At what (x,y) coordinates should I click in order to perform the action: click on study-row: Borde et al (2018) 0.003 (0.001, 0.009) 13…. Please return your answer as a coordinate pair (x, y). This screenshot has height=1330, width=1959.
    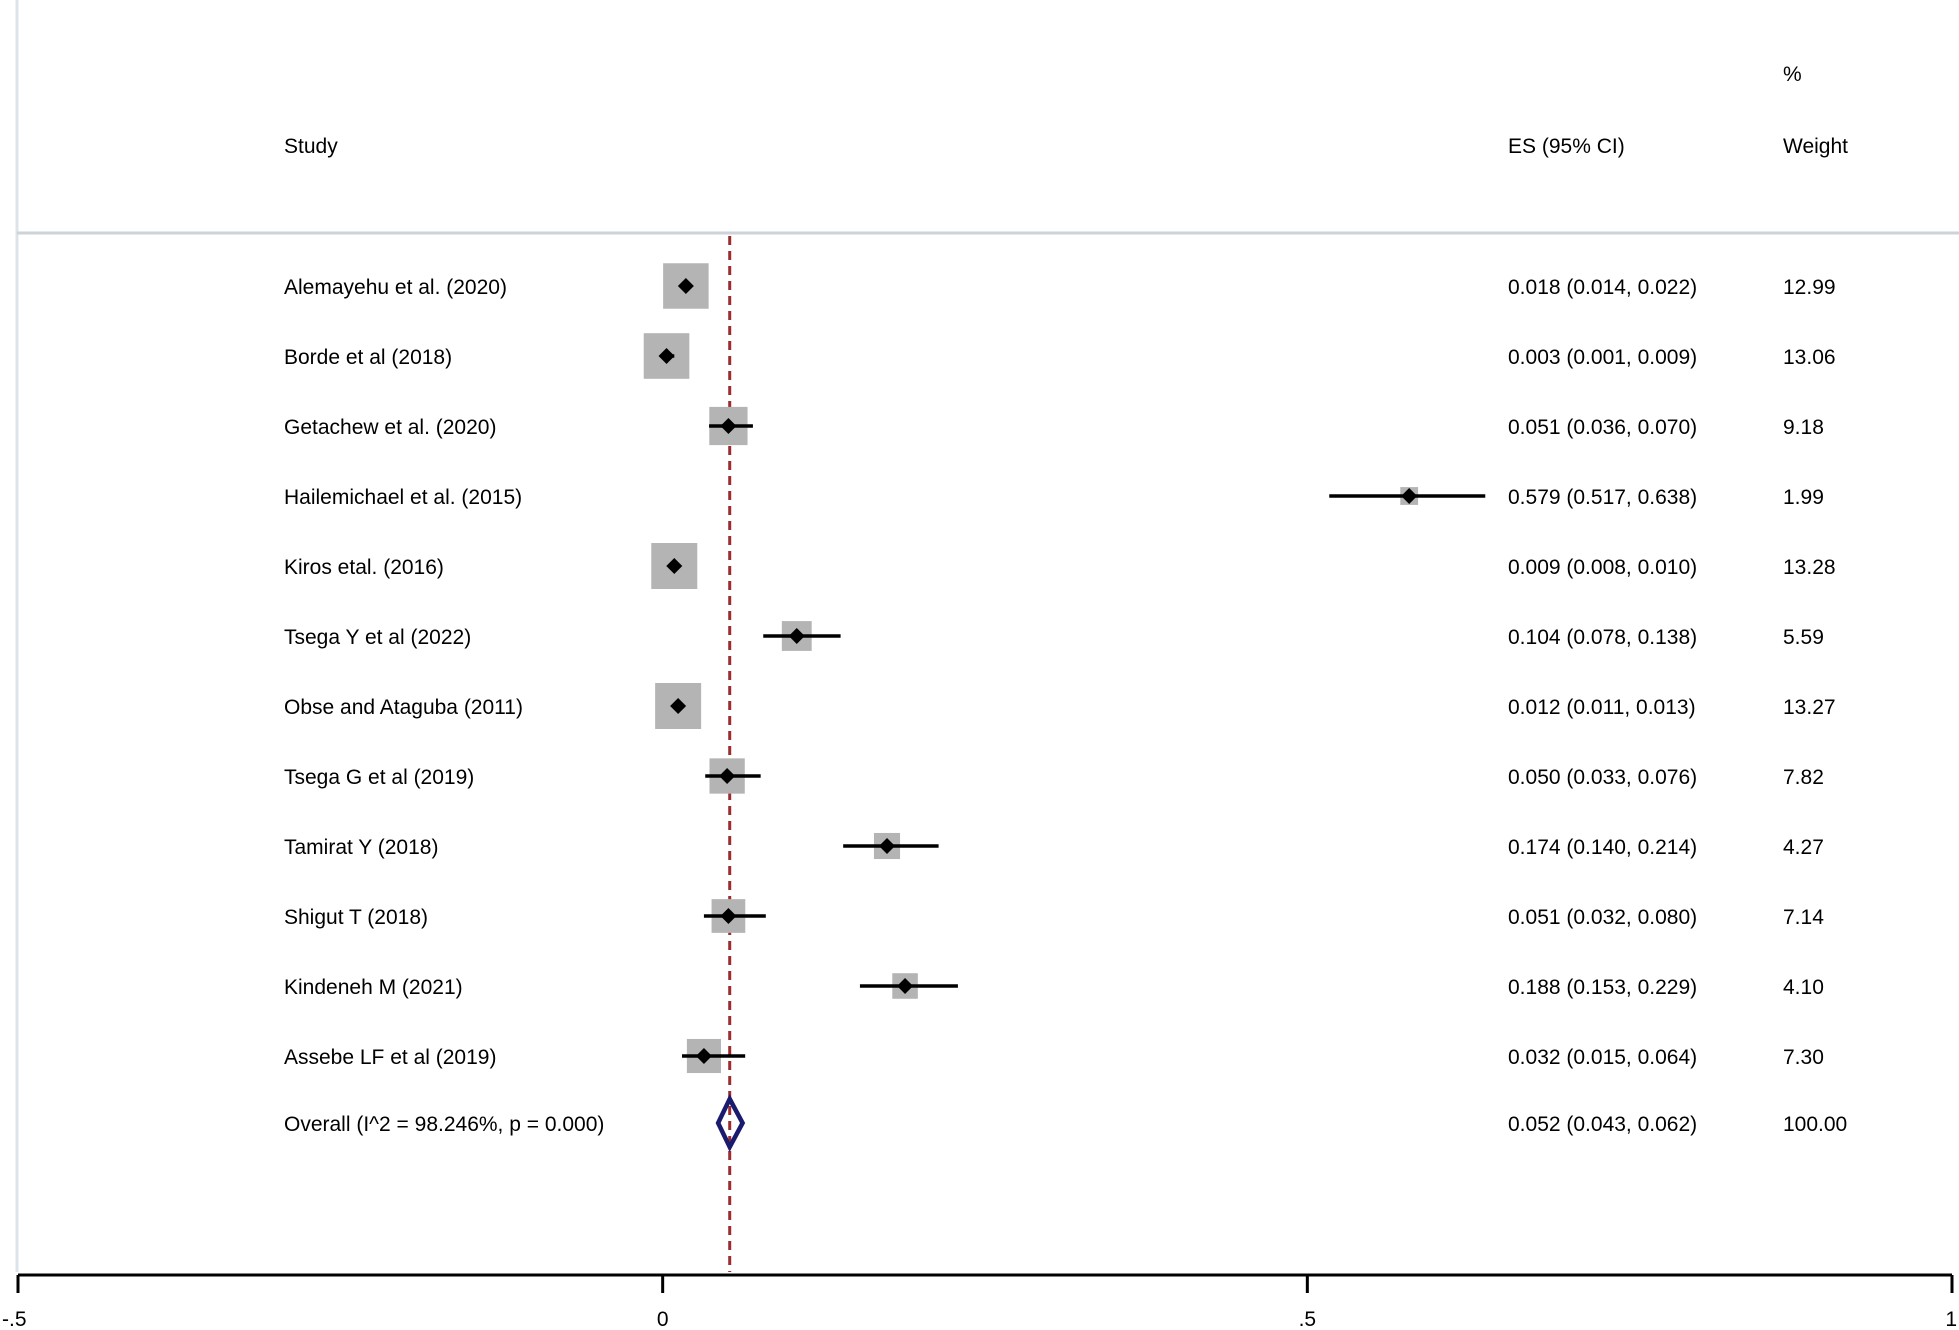
    Looking at the image, I should click on (1060, 356).